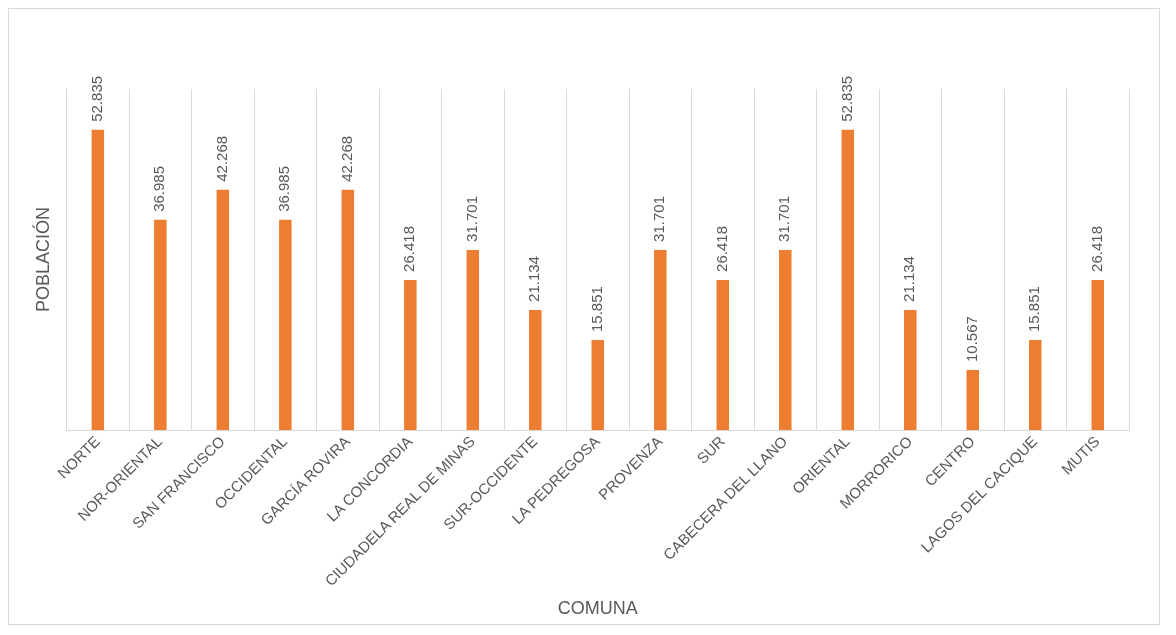  What do you see at coordinates (42, 260) in the screenshot?
I see `y-axis-title: POBLACIÓN` at bounding box center [42, 260].